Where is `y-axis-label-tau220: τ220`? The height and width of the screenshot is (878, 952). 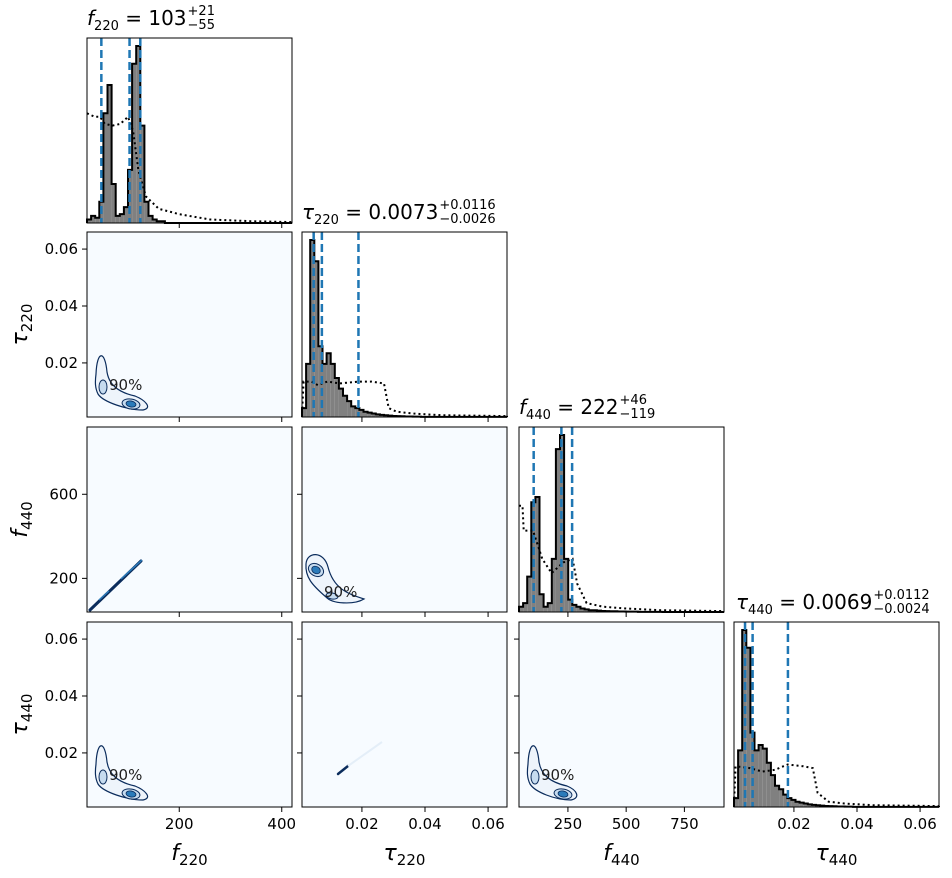 y-axis-label-tau220: τ220 is located at coordinates (22, 325).